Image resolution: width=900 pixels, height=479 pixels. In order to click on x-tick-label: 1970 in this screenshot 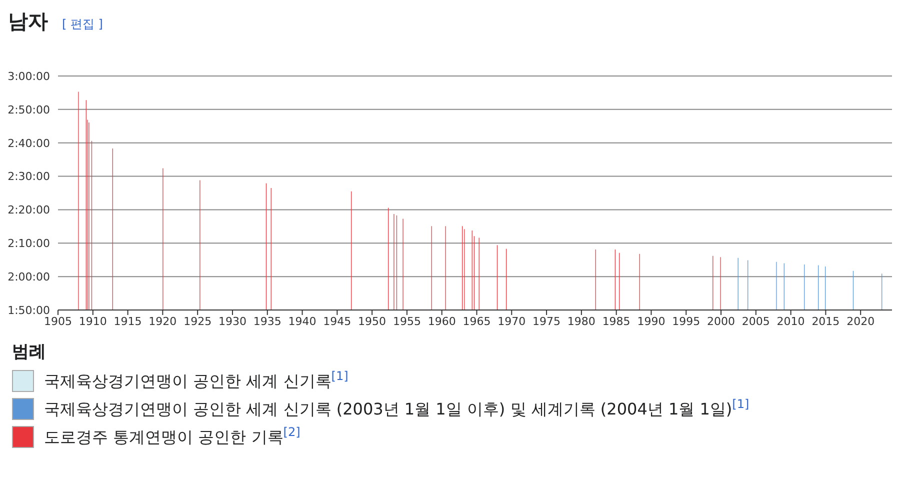, I will do `click(512, 321)`.